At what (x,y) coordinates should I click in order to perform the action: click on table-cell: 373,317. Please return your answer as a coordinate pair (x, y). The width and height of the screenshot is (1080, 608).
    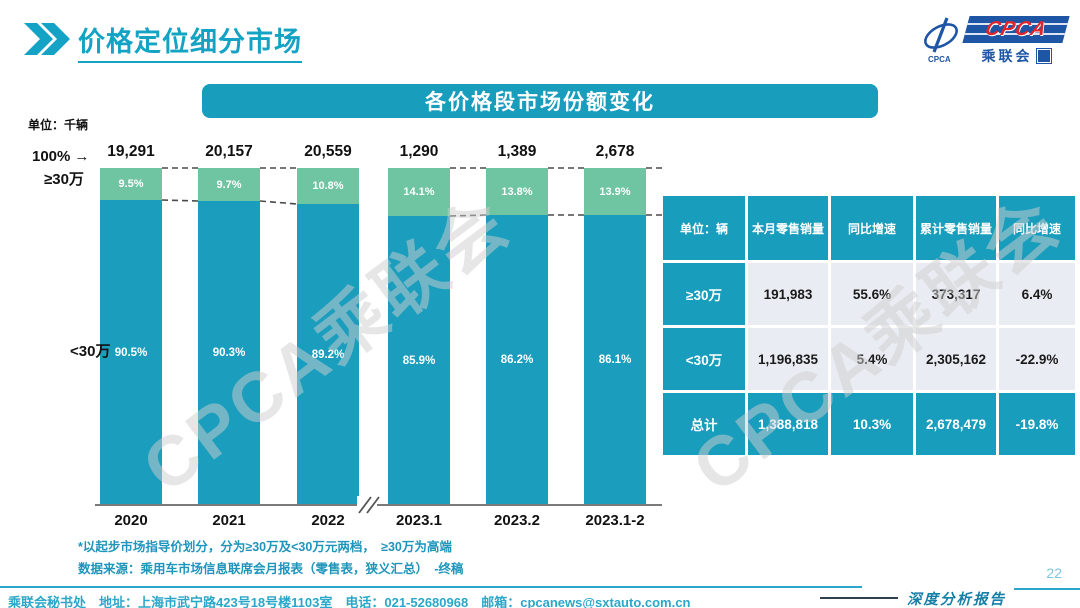
    Looking at the image, I should click on (956, 294).